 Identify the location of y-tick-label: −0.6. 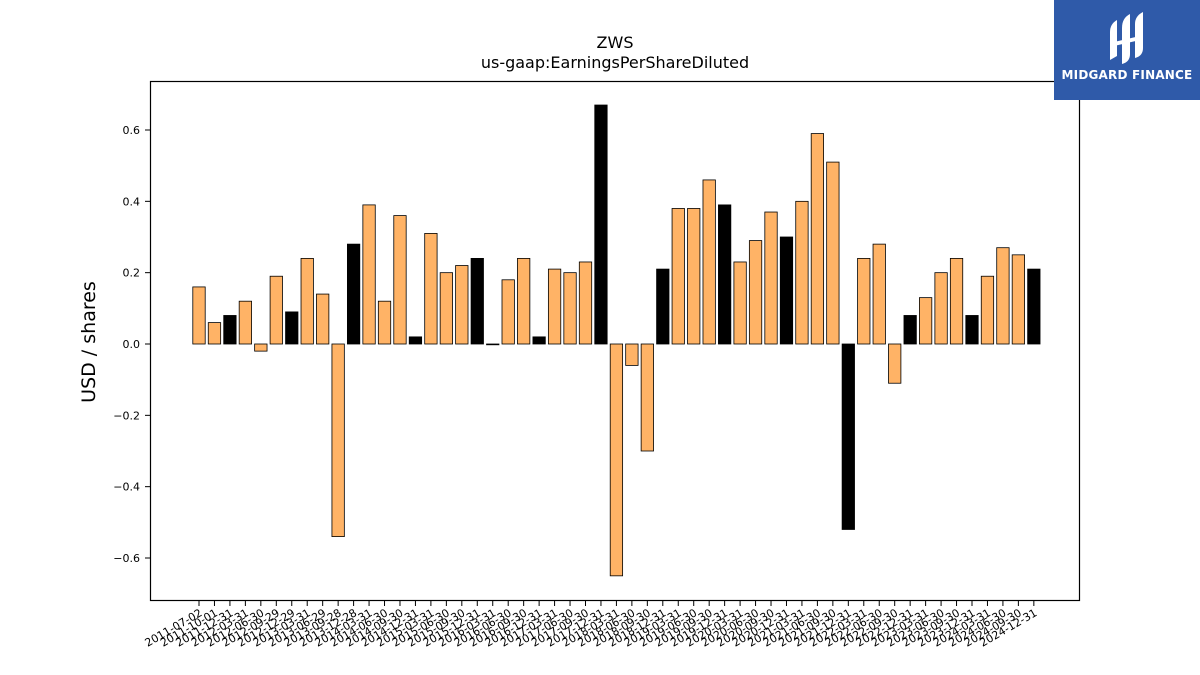
(126, 558).